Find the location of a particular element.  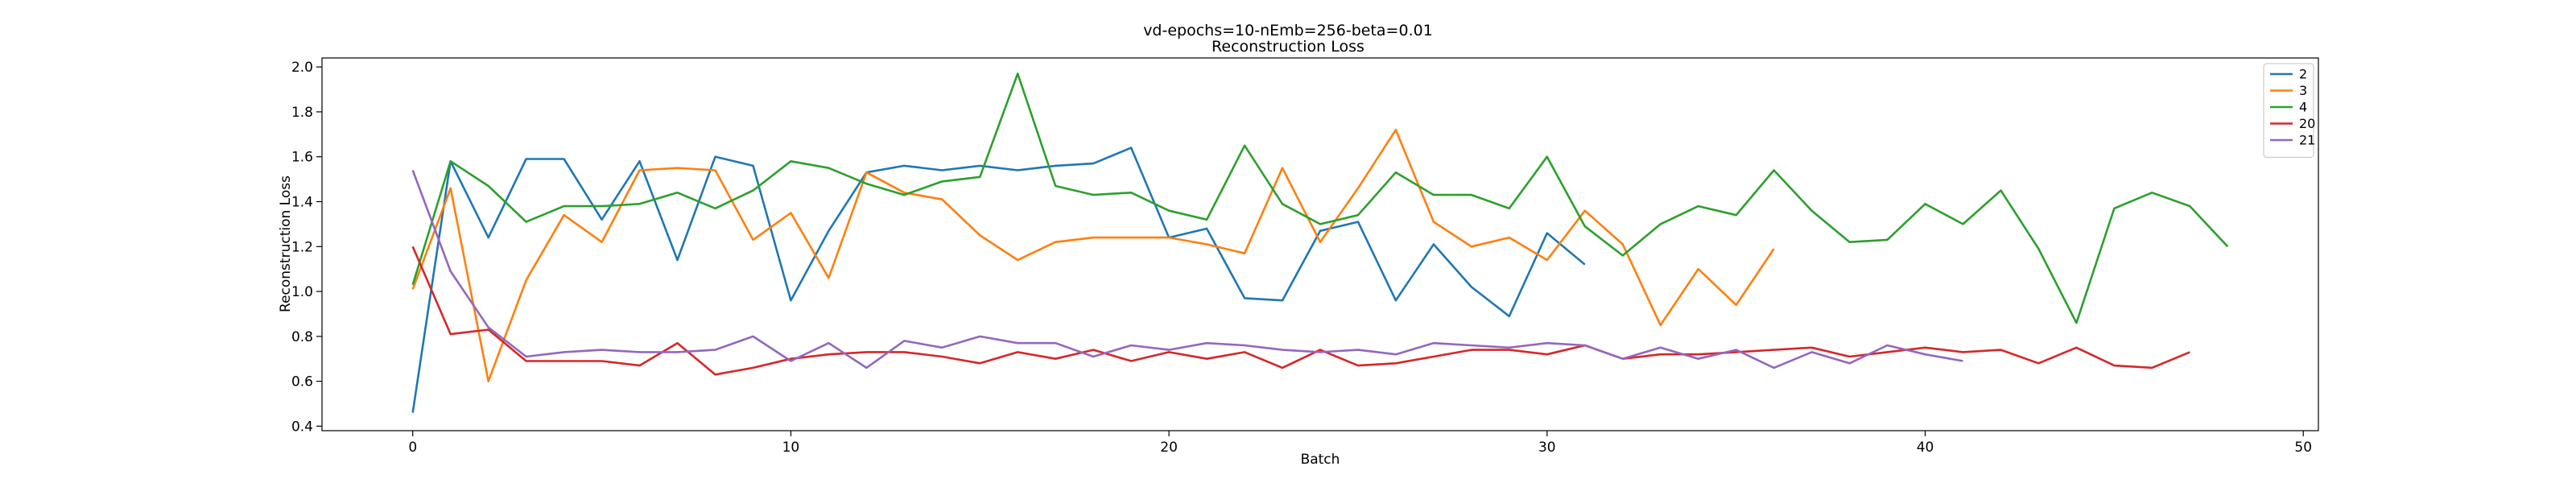

x-tick-label: 20 is located at coordinates (1169, 448).